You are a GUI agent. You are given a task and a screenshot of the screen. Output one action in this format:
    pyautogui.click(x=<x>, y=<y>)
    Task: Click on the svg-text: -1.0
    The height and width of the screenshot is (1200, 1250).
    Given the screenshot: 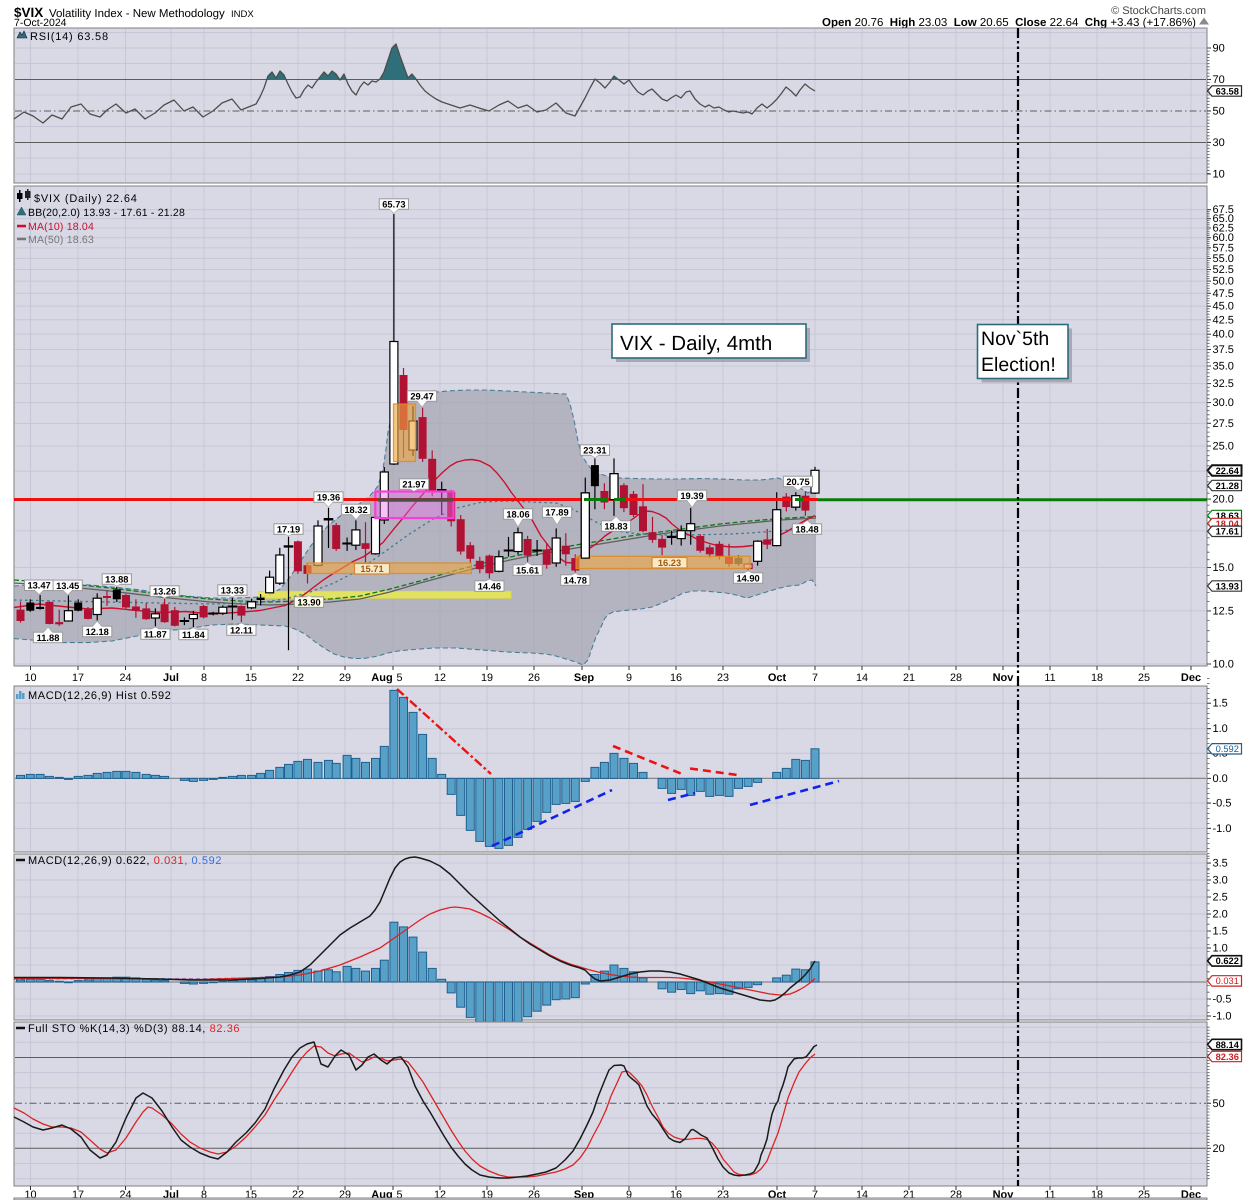 What is the action you would take?
    pyautogui.click(x=1222, y=829)
    